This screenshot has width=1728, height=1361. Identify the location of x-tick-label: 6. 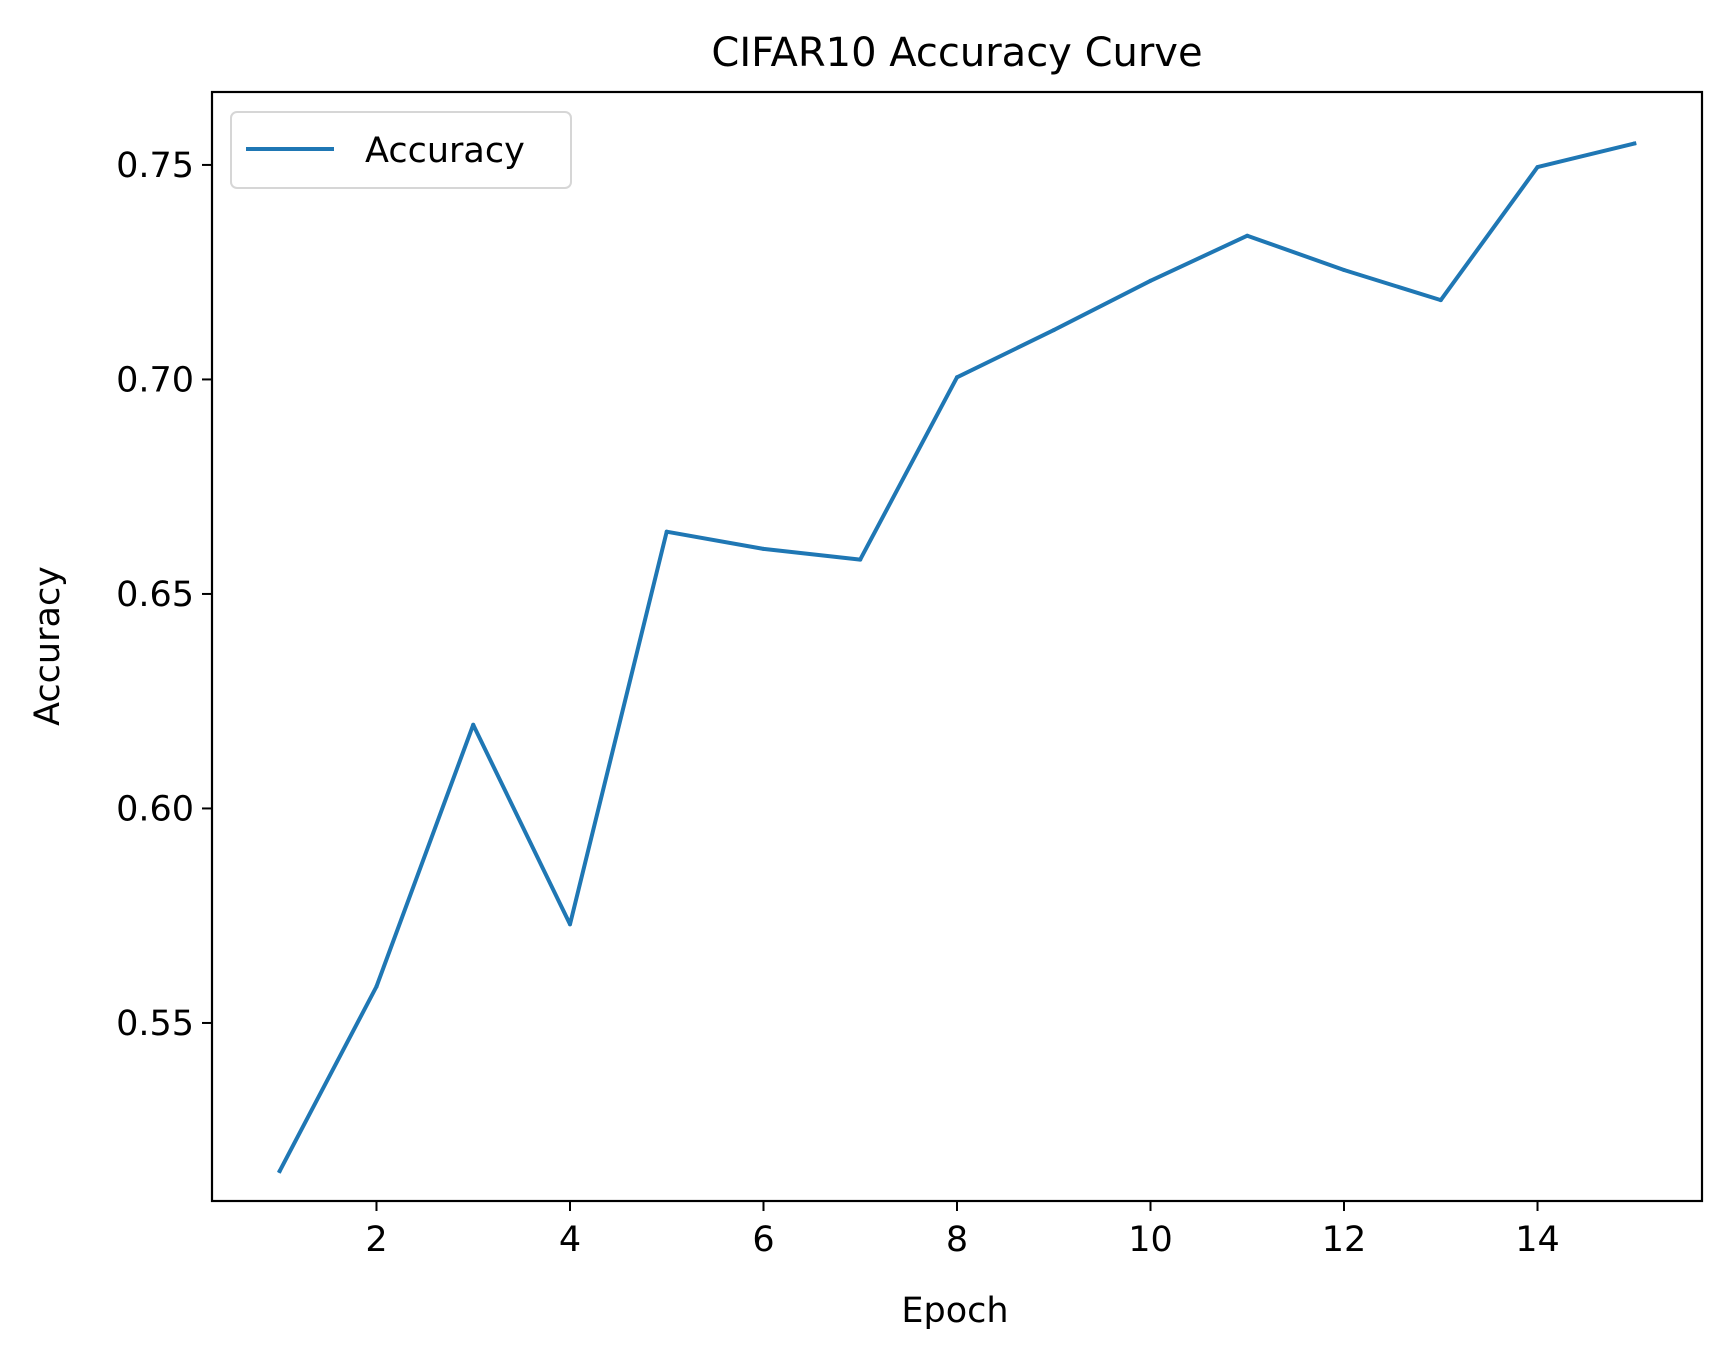
(763, 1240).